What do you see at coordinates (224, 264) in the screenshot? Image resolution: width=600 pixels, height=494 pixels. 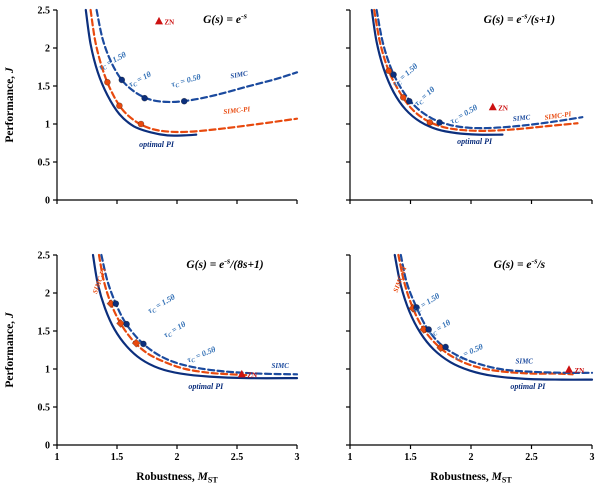 I see `subplot-title: G(s) = e-s/(8s+1)` at bounding box center [224, 264].